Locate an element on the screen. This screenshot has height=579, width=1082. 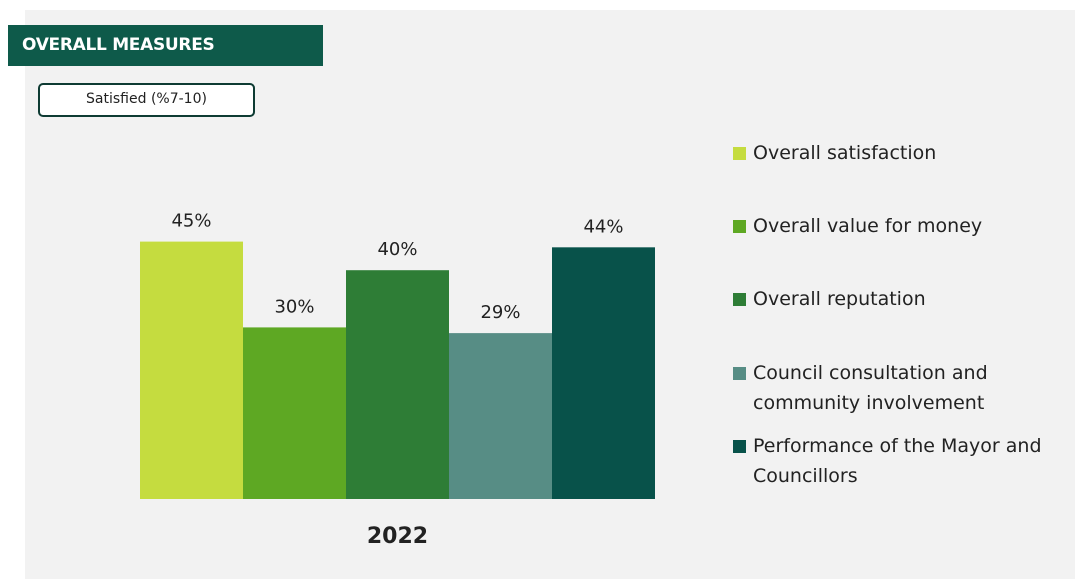
x-tick-label: 2022 is located at coordinates (397, 536).